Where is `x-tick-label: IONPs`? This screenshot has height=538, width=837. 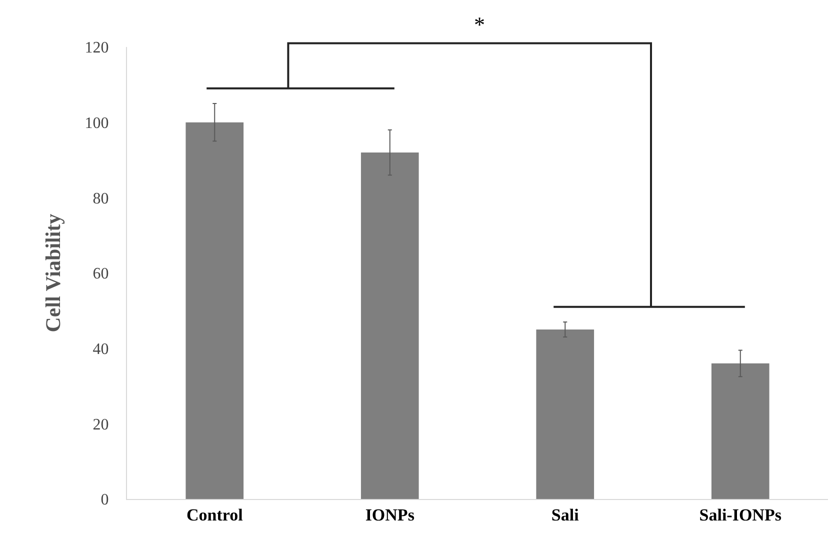
x-tick-label: IONPs is located at coordinates (390, 514).